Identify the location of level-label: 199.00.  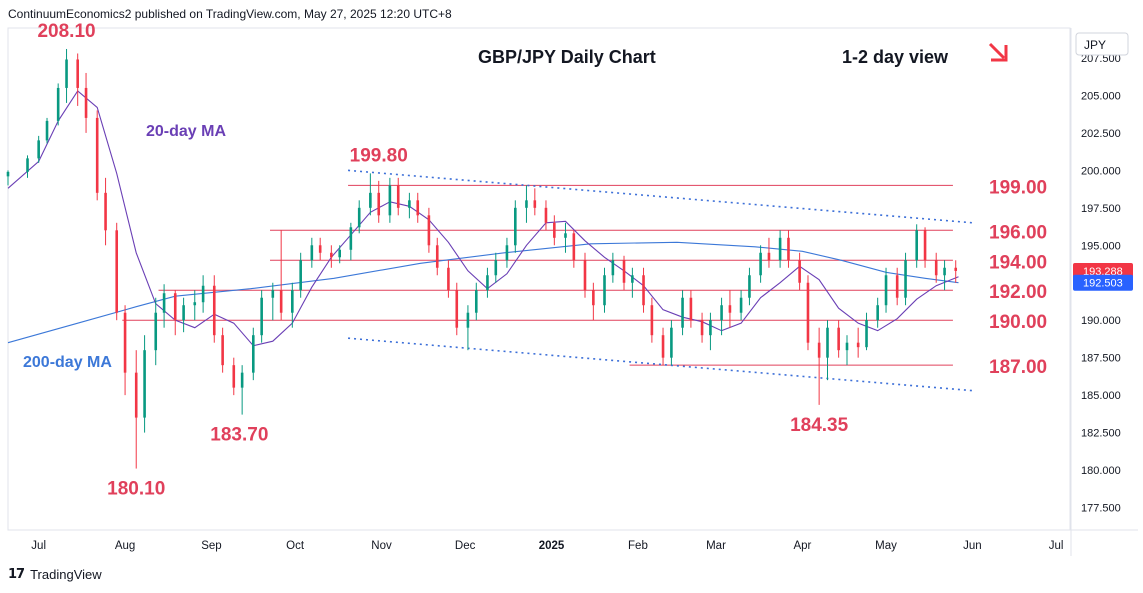
(1018, 187).